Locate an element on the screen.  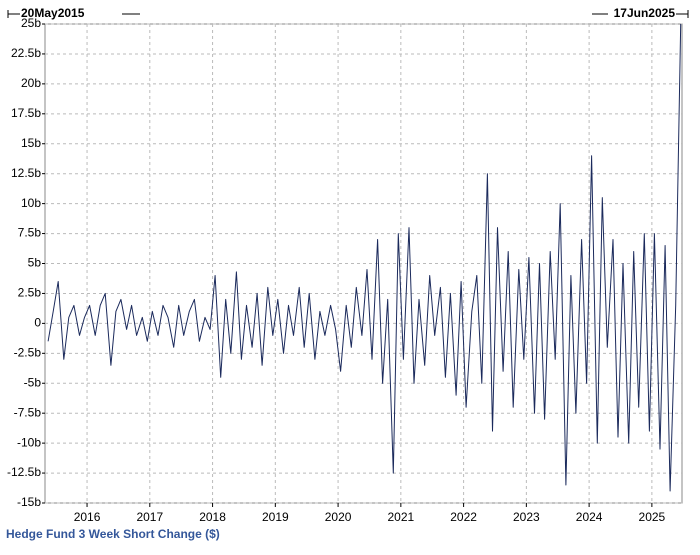
y-tick-label: 25b is located at coordinates (31, 23).